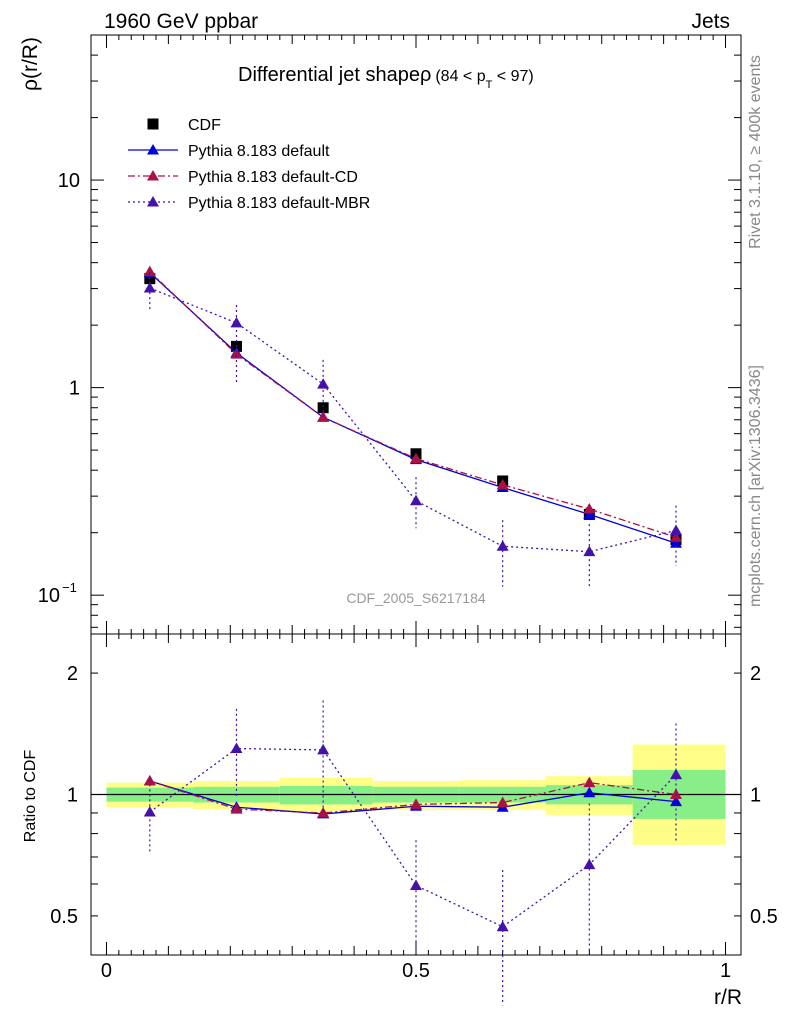 This screenshot has width=786, height=1024. What do you see at coordinates (755, 486) in the screenshot?
I see `mcplots-label: mcplots.cern.ch [arXiv:1306.3436]` at bounding box center [755, 486].